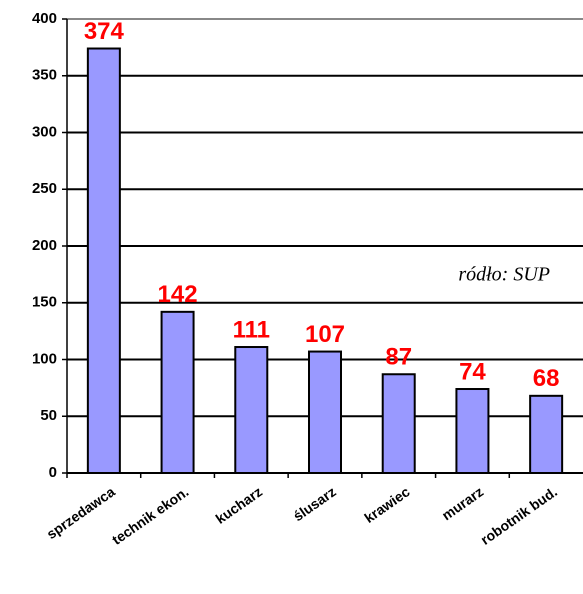  I want to click on y-tick-label: 0, so click(53, 472).